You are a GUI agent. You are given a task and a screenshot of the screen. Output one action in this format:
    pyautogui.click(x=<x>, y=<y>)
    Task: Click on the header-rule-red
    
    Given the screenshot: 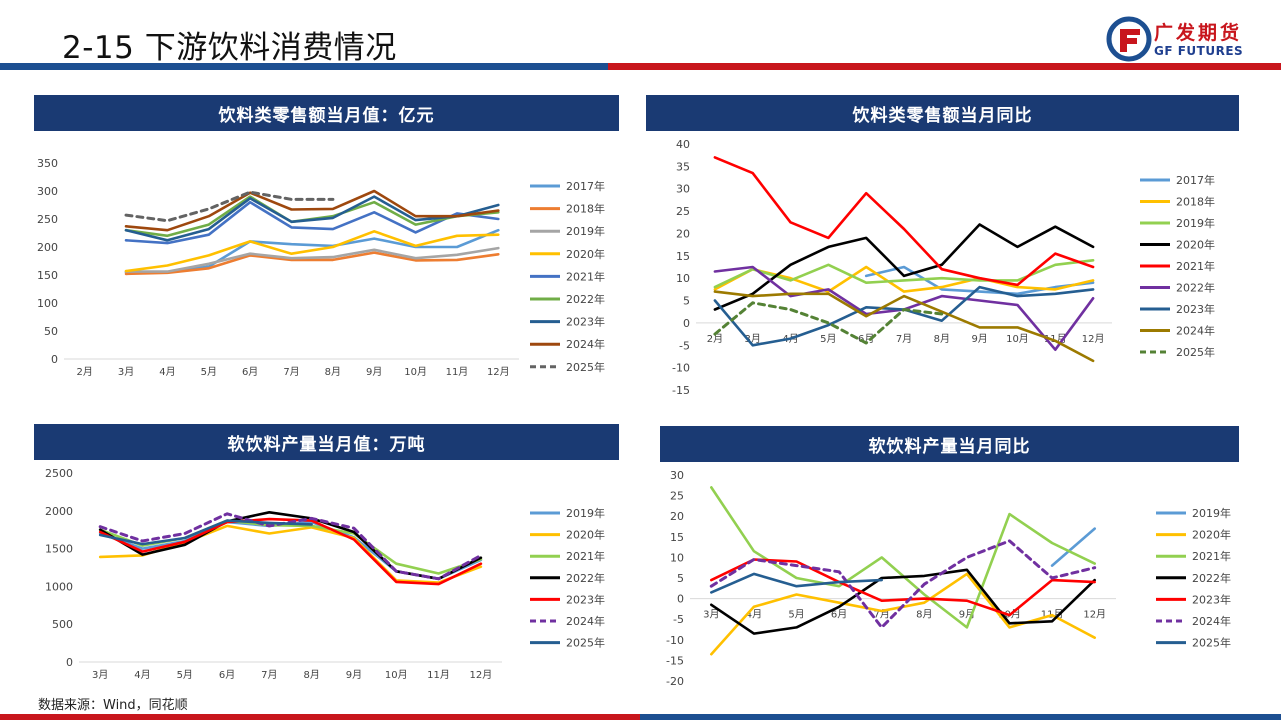 What is the action you would take?
    pyautogui.click(x=944, y=66)
    